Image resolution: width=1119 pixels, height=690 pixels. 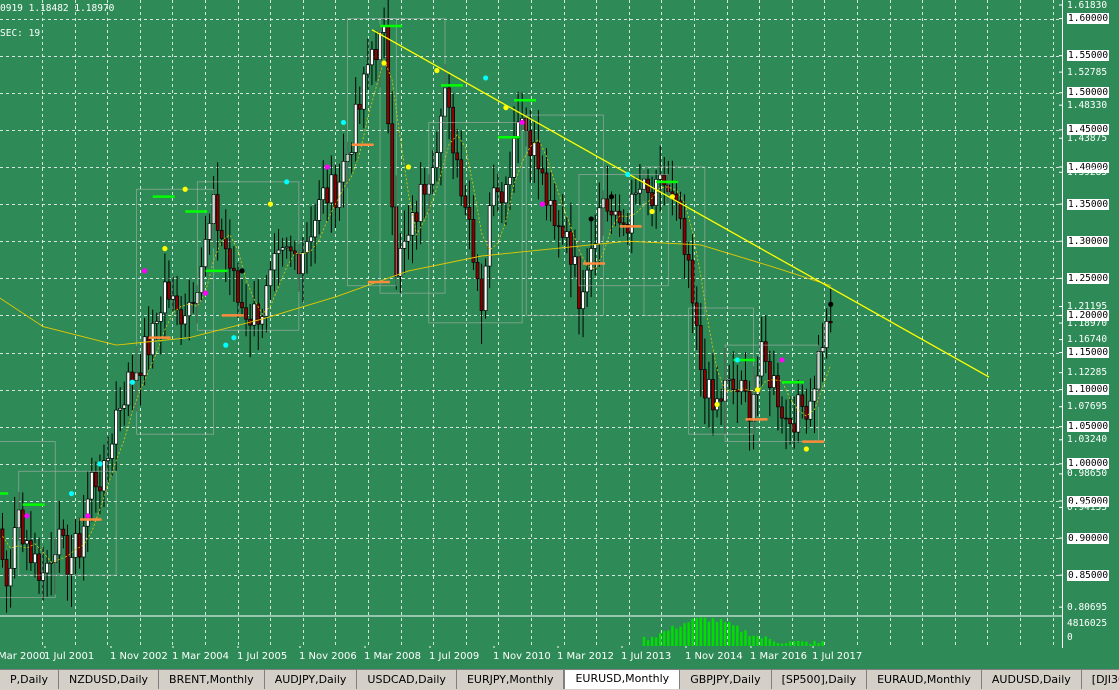 I want to click on price-tick-label: 1.61830, so click(x=1087, y=5).